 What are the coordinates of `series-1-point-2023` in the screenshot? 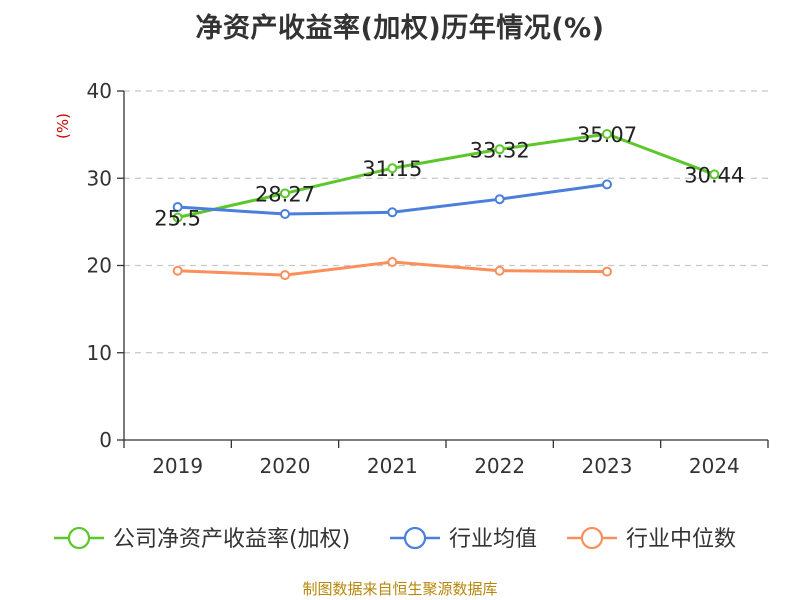 It's located at (607, 184).